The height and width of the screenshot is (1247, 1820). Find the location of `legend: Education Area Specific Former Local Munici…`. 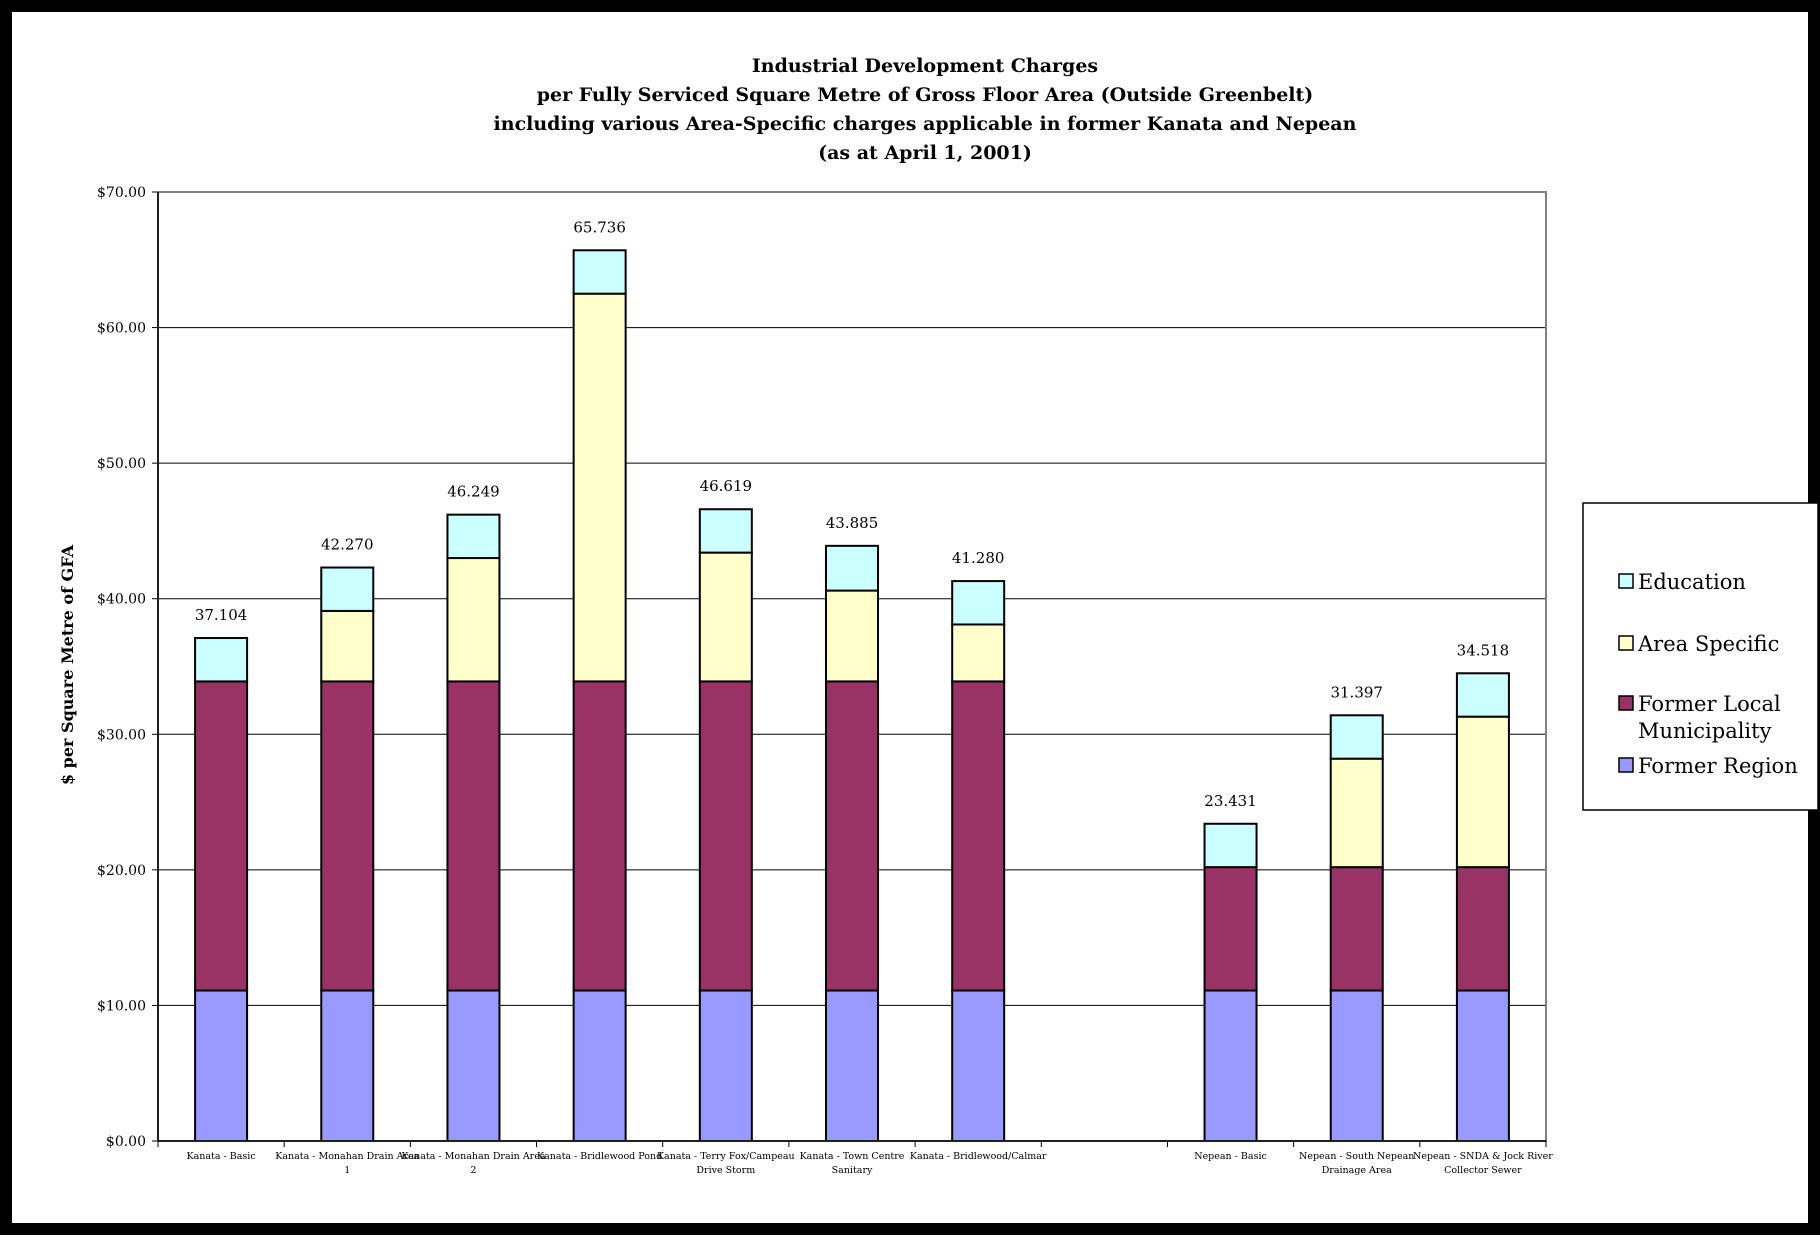

legend: Education Area Specific Former Local Munici… is located at coordinates (1700, 656).